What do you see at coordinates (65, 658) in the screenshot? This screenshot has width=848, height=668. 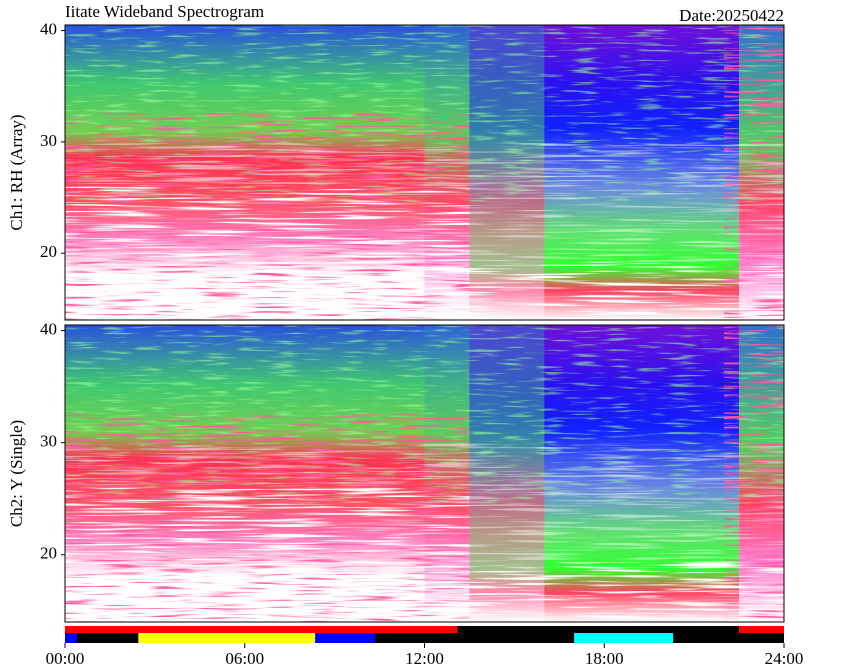 I see `x-tick-label: 00:00` at bounding box center [65, 658].